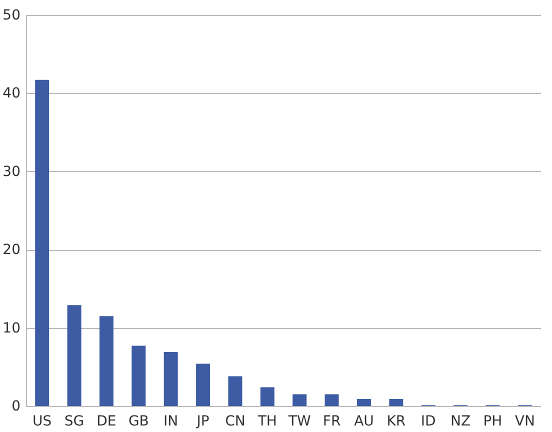 The height and width of the screenshot is (432, 552). What do you see at coordinates (74, 422) in the screenshot?
I see `x-tick-label: SG` at bounding box center [74, 422].